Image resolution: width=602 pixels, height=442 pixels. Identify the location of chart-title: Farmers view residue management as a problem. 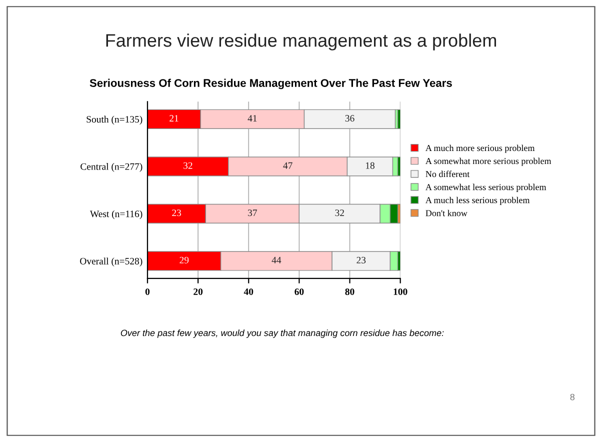
(301, 42).